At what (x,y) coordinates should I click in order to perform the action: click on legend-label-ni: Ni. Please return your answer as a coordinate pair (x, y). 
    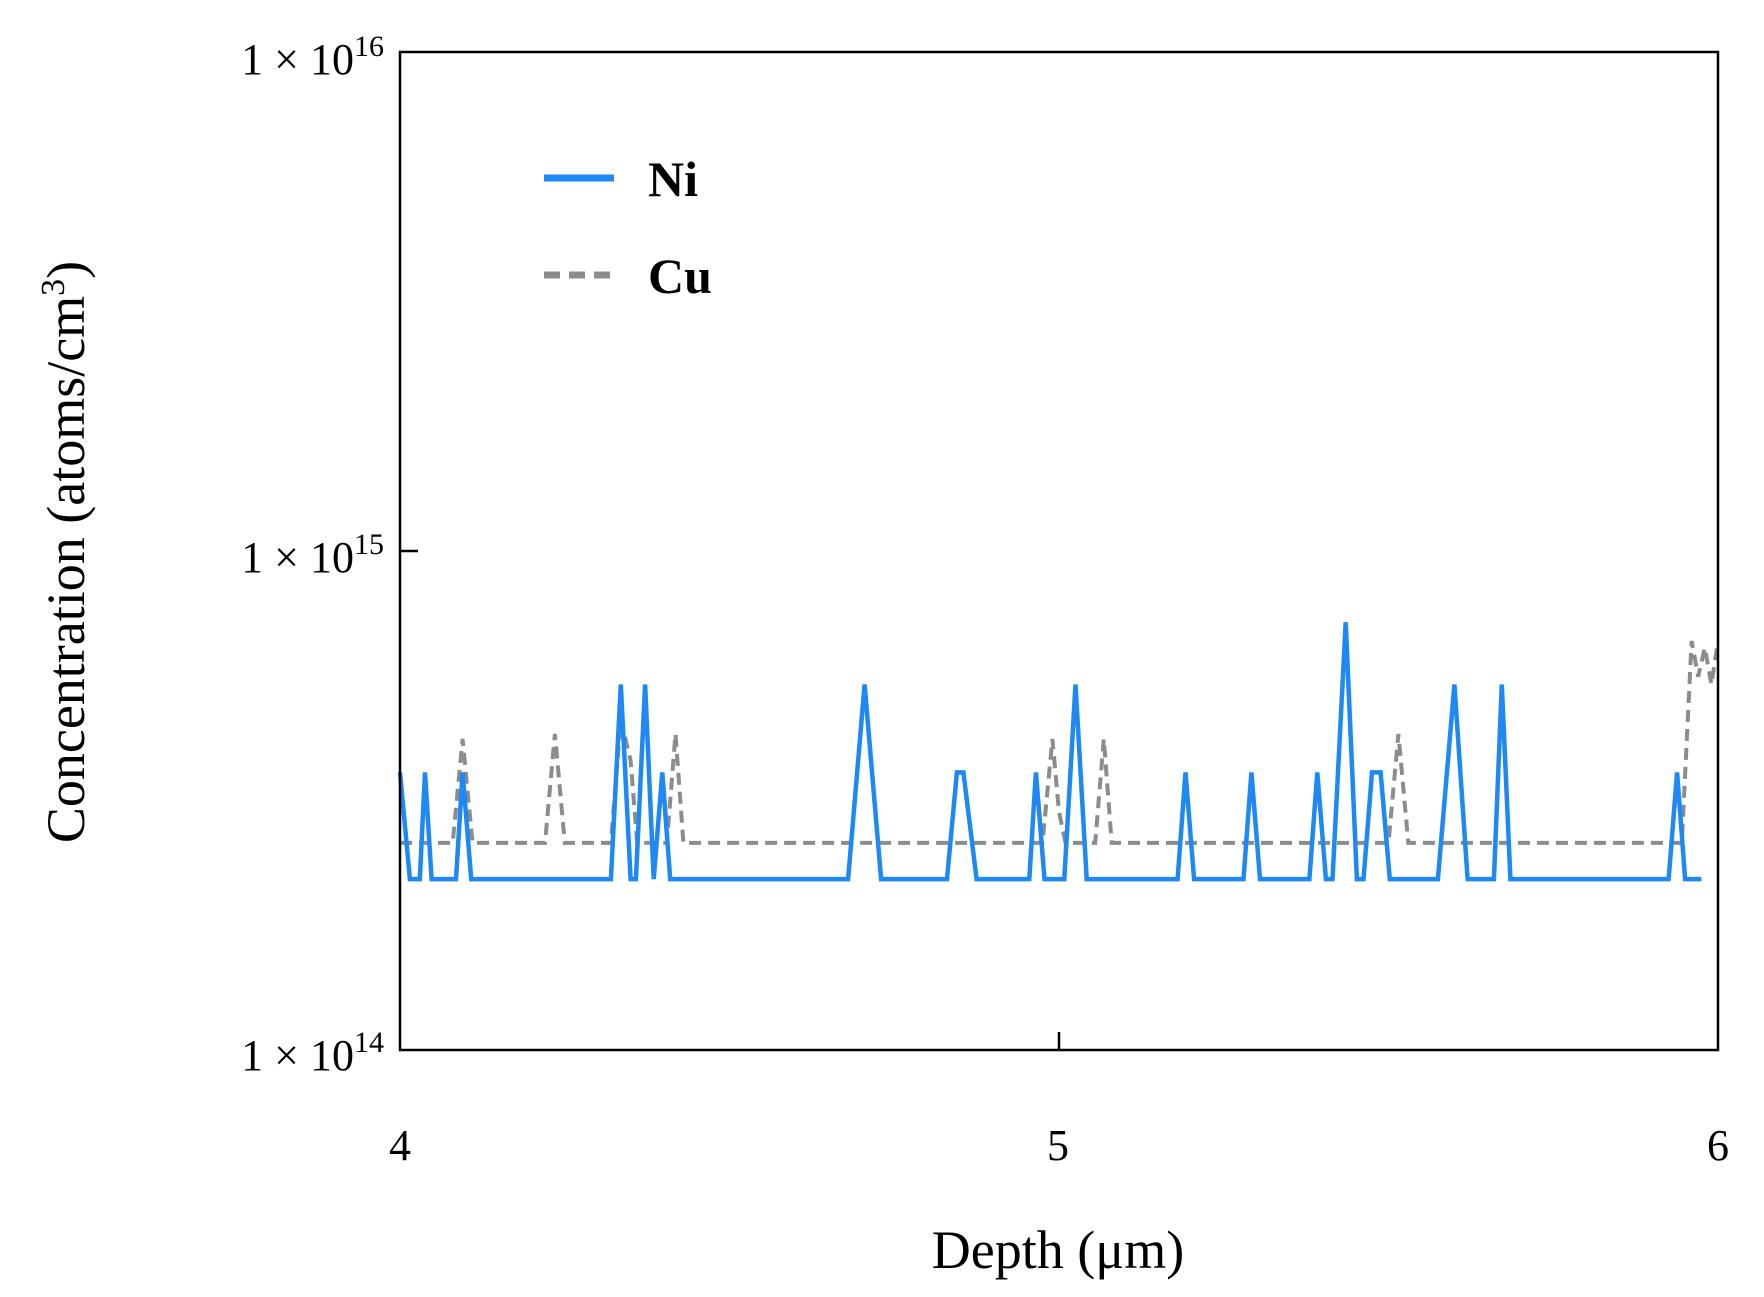
    Looking at the image, I should click on (673, 179).